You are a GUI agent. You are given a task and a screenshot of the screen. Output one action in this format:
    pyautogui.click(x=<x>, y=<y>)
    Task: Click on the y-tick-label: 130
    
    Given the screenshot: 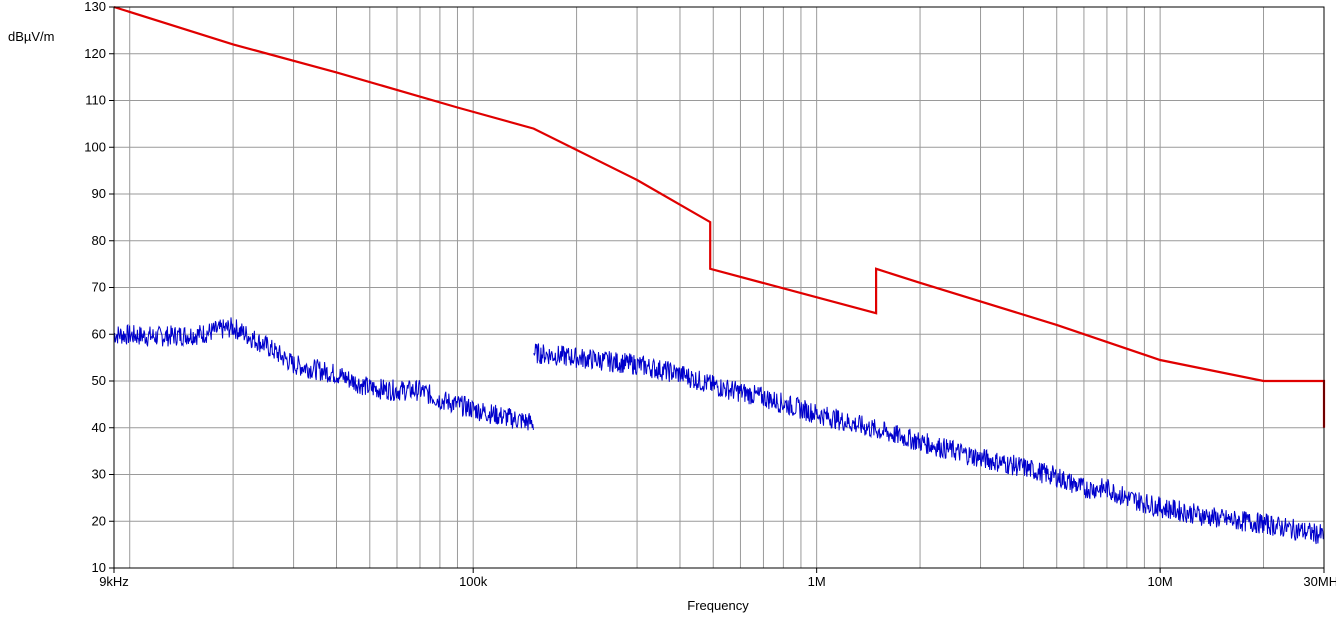 What is the action you would take?
    pyautogui.click(x=95, y=7)
    